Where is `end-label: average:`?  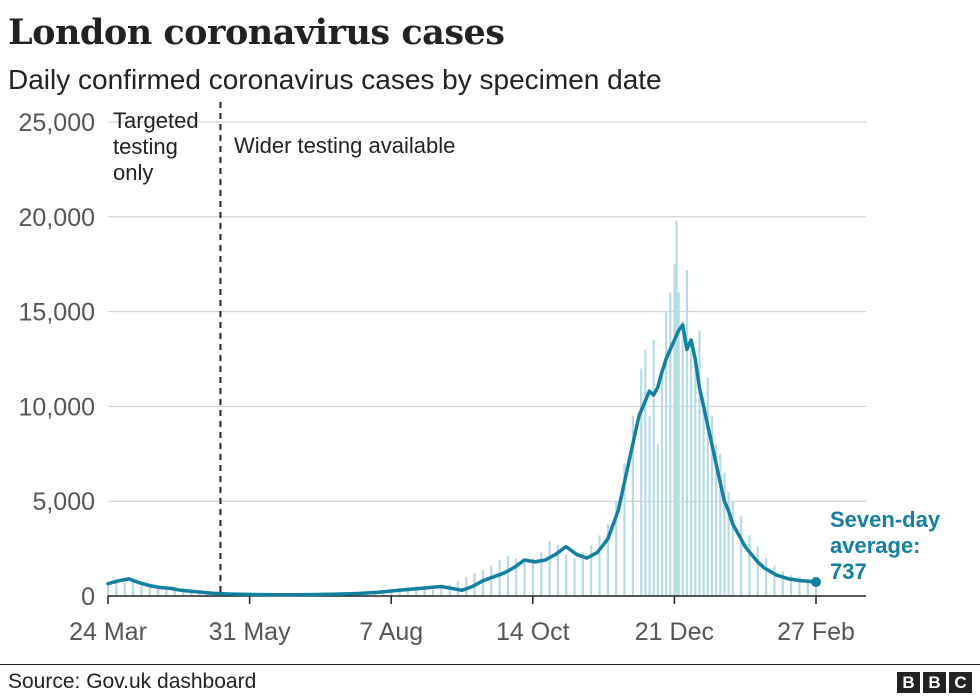
end-label: average: is located at coordinates (875, 545).